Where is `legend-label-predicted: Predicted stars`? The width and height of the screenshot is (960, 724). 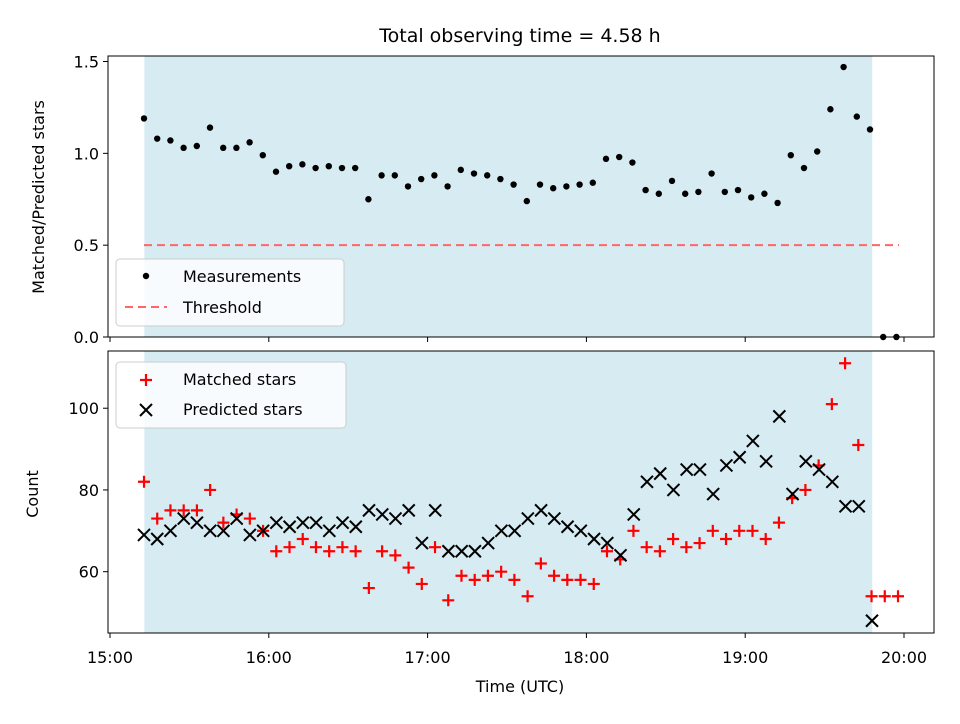 legend-label-predicted: Predicted stars is located at coordinates (243, 409).